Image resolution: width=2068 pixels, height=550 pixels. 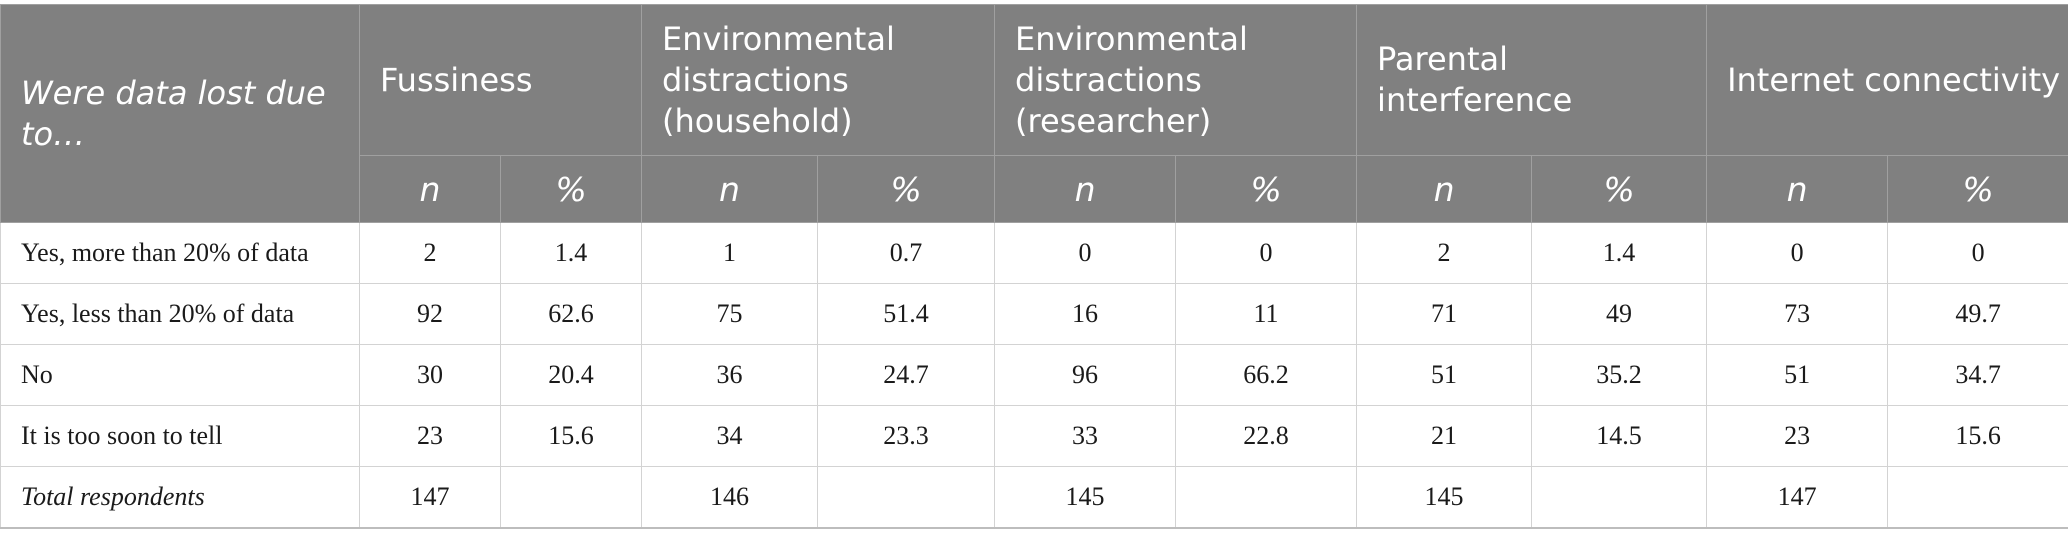 I want to click on group-header-env-researcher: Environmental distractions (researcher), so click(x=1176, y=80).